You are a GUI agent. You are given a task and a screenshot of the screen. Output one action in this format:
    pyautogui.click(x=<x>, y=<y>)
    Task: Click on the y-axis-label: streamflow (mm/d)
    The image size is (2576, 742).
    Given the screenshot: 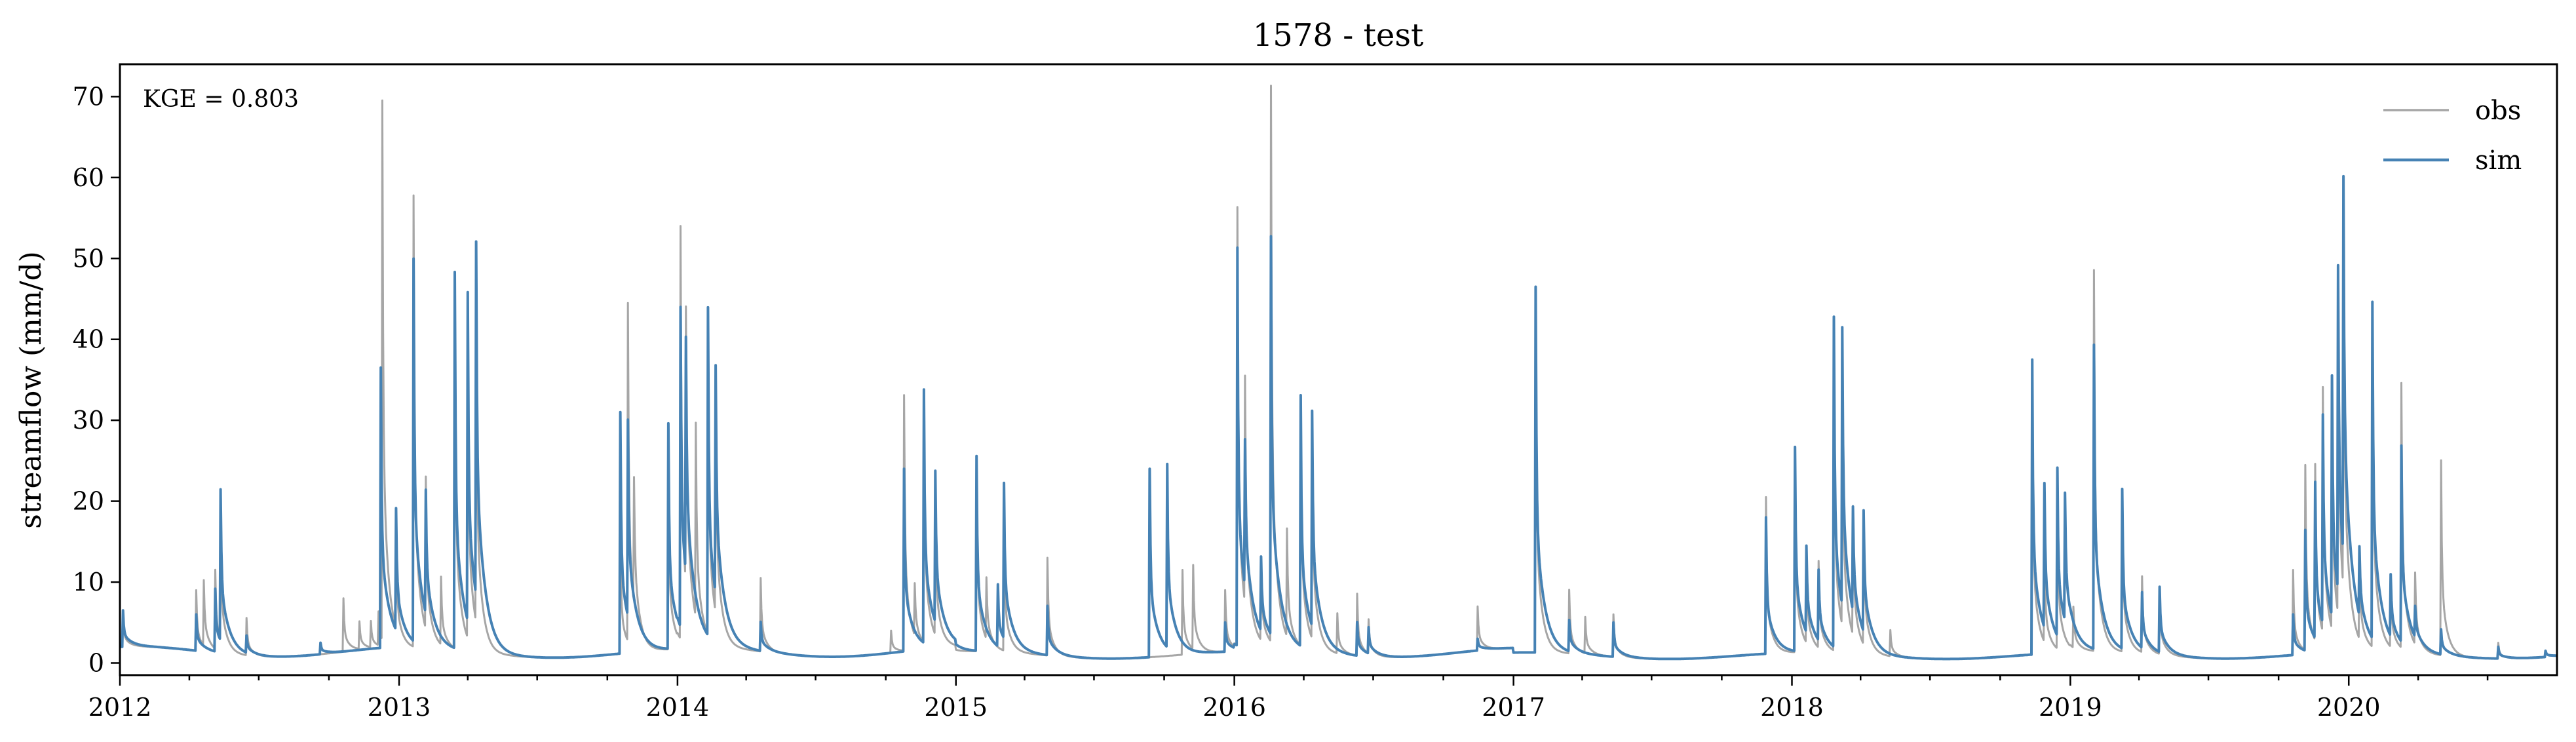 What is the action you would take?
    pyautogui.click(x=31, y=390)
    